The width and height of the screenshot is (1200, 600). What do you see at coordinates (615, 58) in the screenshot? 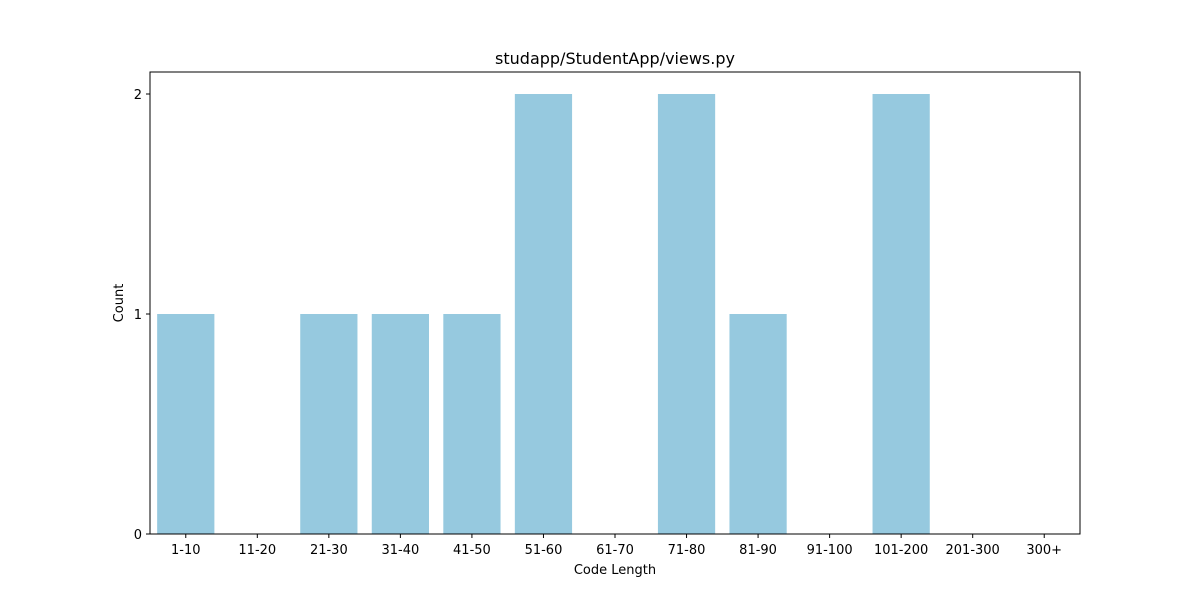
I see `chart-title: studapp/StudentApp/views.py` at bounding box center [615, 58].